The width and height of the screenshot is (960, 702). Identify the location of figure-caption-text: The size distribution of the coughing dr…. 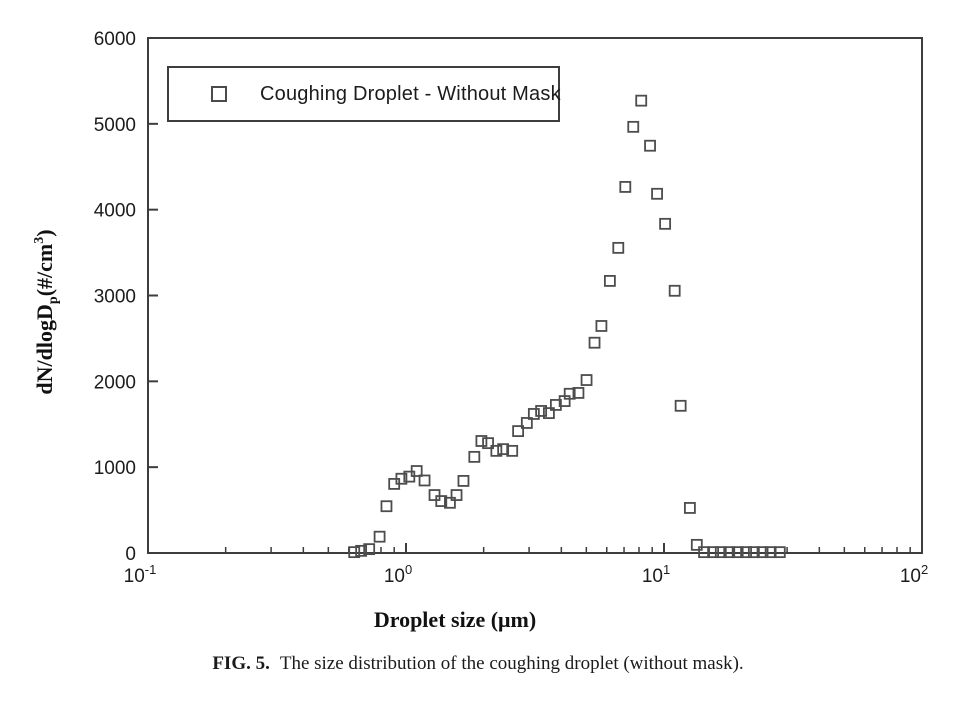
(511, 663).